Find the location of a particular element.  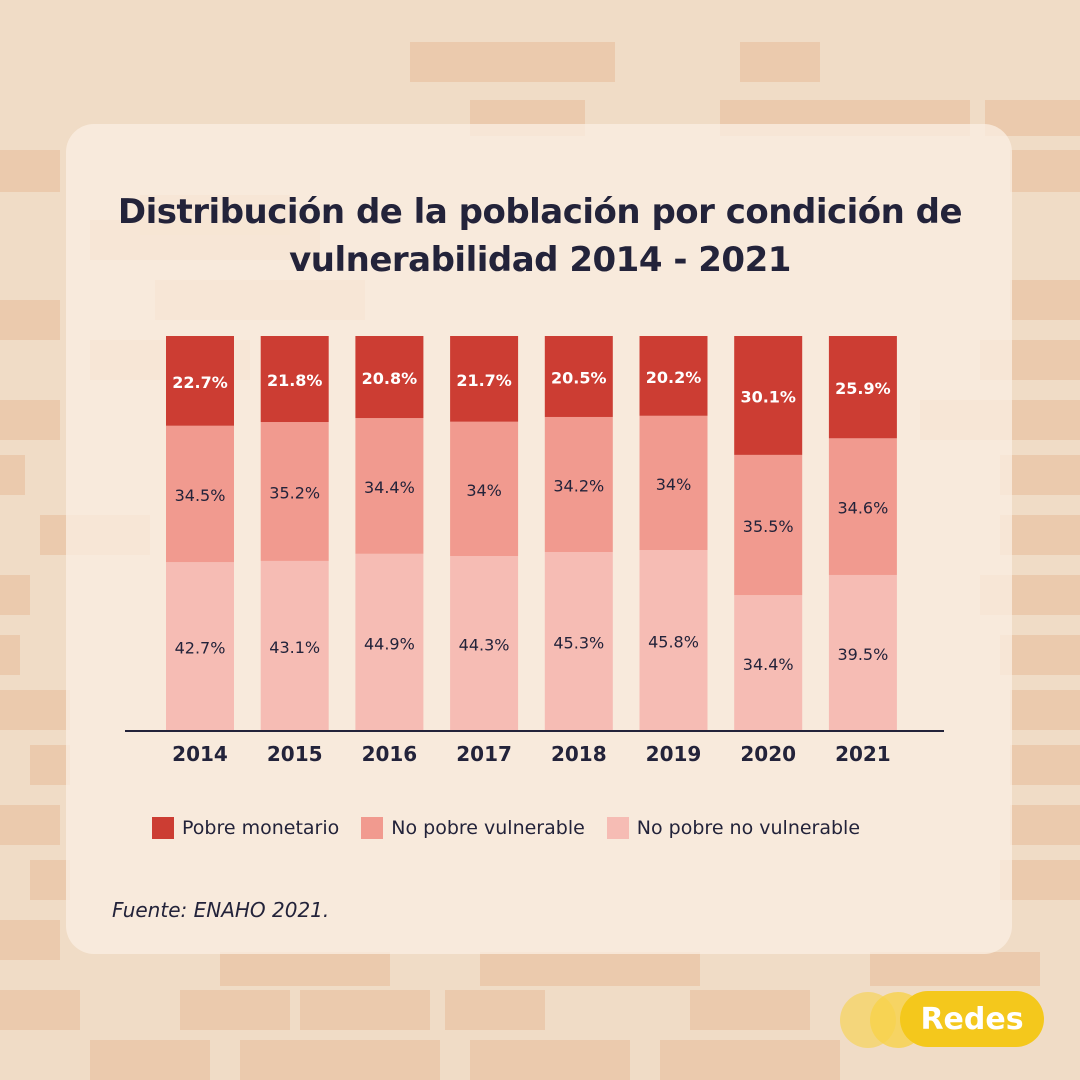

data-label-no-pobre-vulnerable-2021: 34.6% is located at coordinates (862, 508).